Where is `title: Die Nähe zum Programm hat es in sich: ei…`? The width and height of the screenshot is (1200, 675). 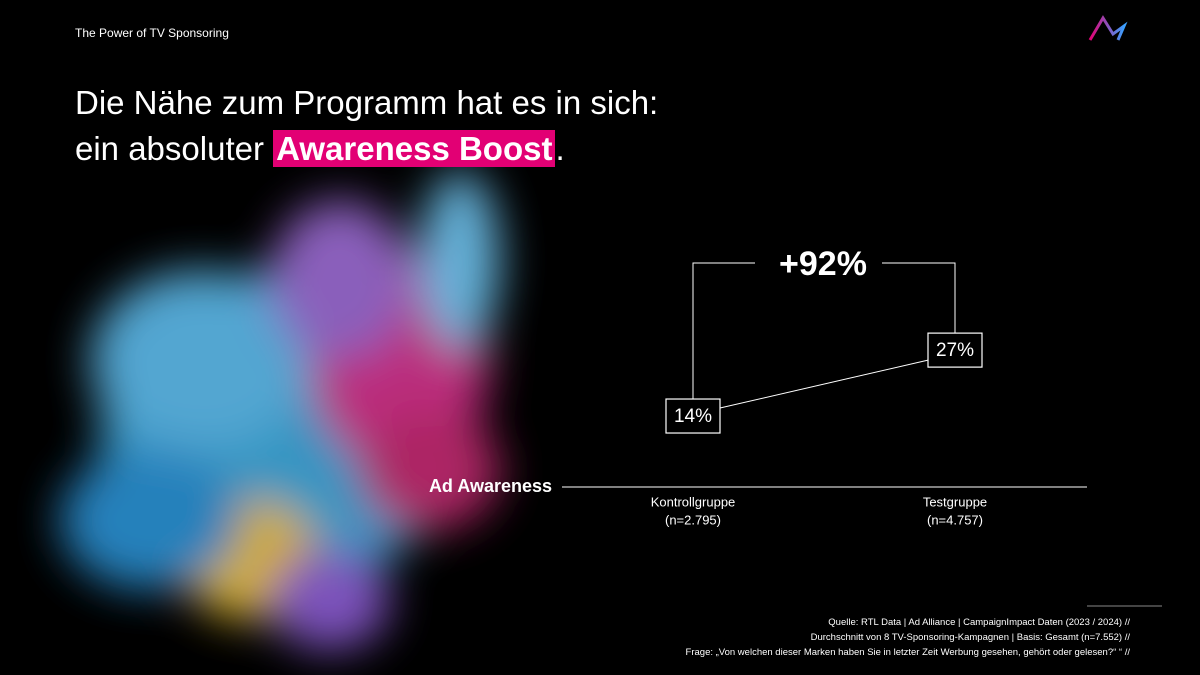 title: Die Nähe zum Programm hat es in sich: ei… is located at coordinates (366, 126).